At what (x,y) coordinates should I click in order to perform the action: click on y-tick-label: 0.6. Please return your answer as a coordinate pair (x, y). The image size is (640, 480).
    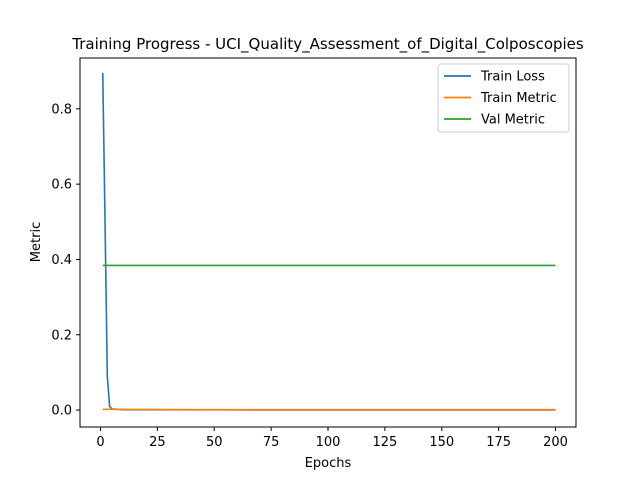
    Looking at the image, I should click on (61, 185).